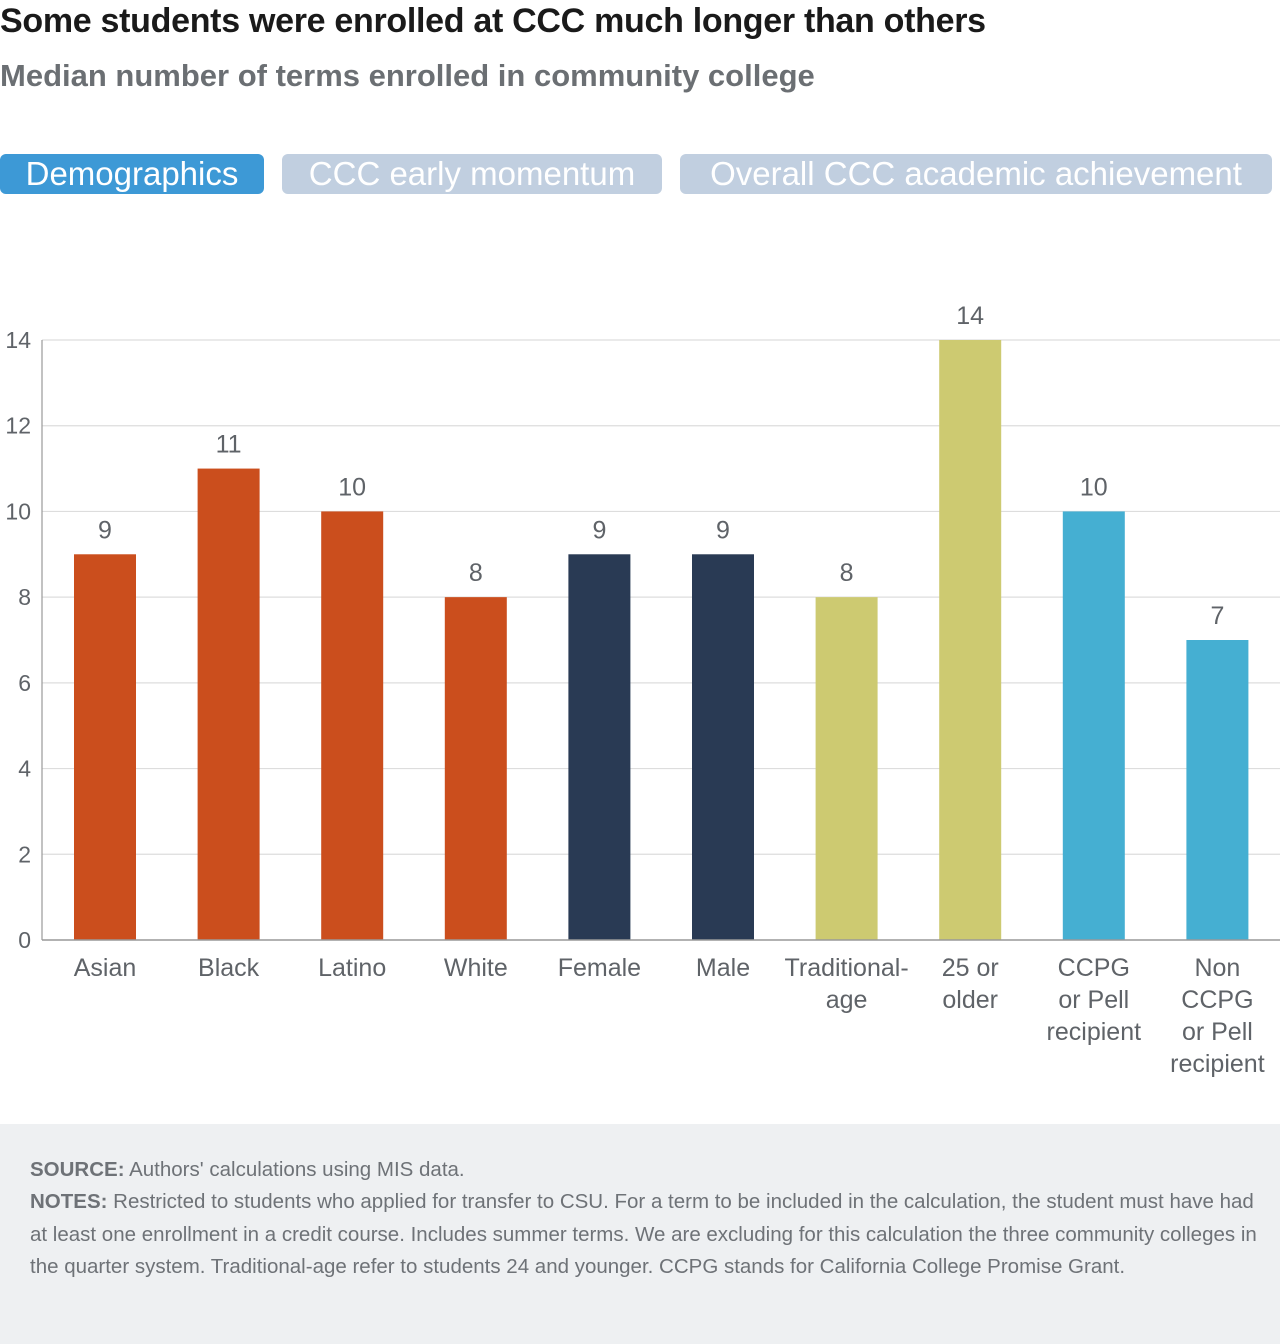  What do you see at coordinates (599, 968) in the screenshot?
I see `x-tick-label: Female` at bounding box center [599, 968].